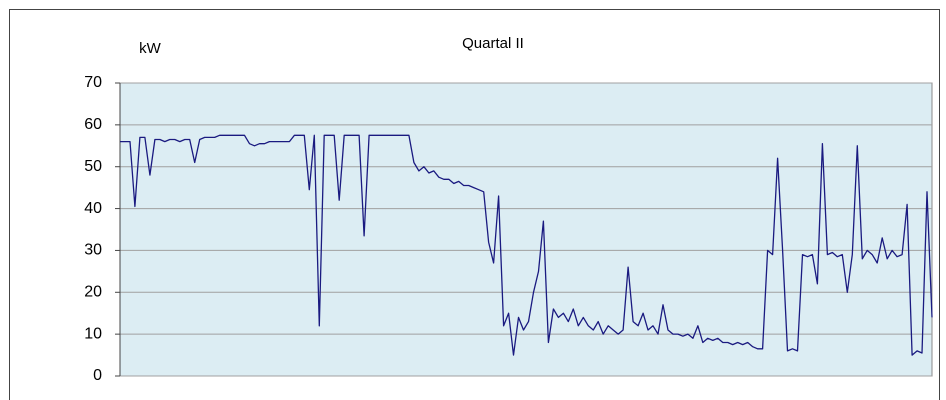 This screenshot has height=400, width=946. Describe the element at coordinates (93, 208) in the screenshot. I see `y-tick-label: 40` at that location.